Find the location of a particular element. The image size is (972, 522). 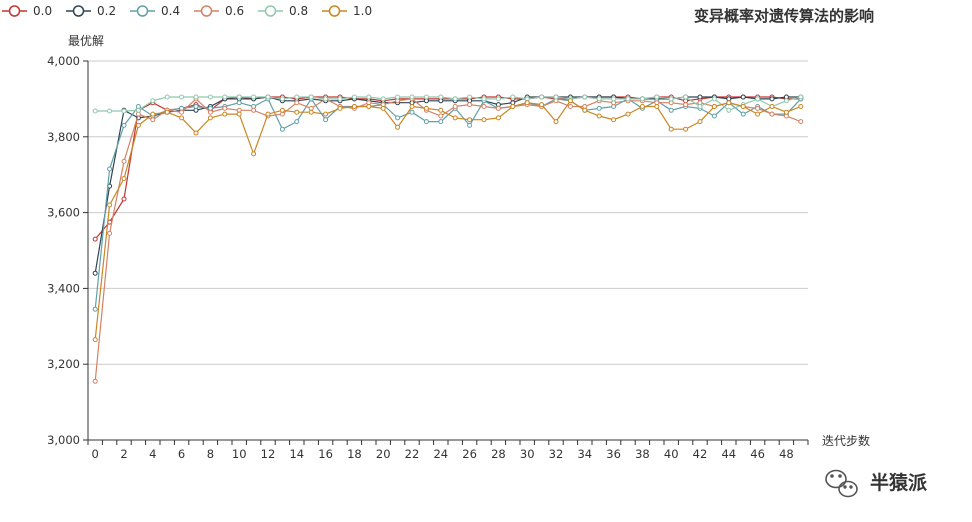

x-tick-label: 40 is located at coordinates (671, 454).